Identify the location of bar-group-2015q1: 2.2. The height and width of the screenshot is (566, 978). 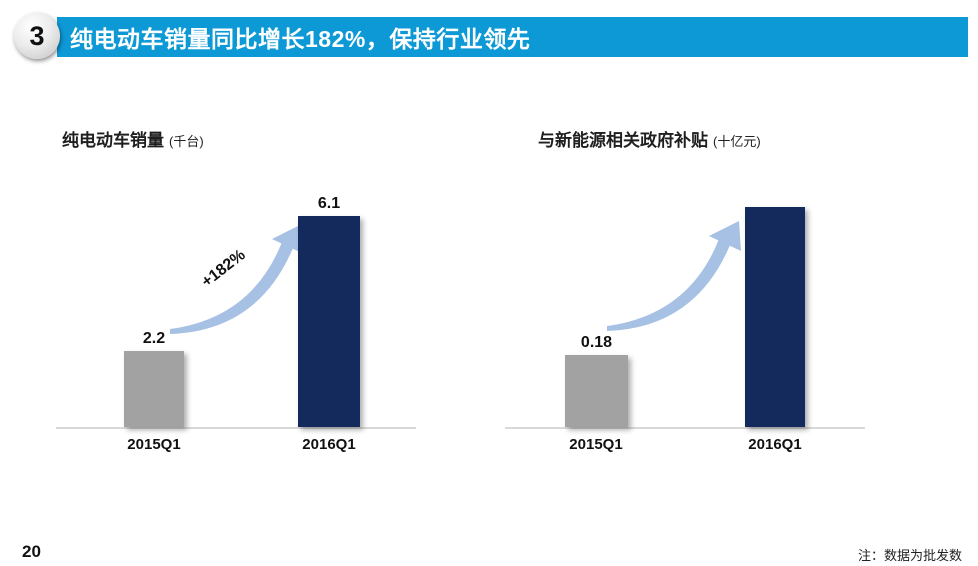
(154, 378).